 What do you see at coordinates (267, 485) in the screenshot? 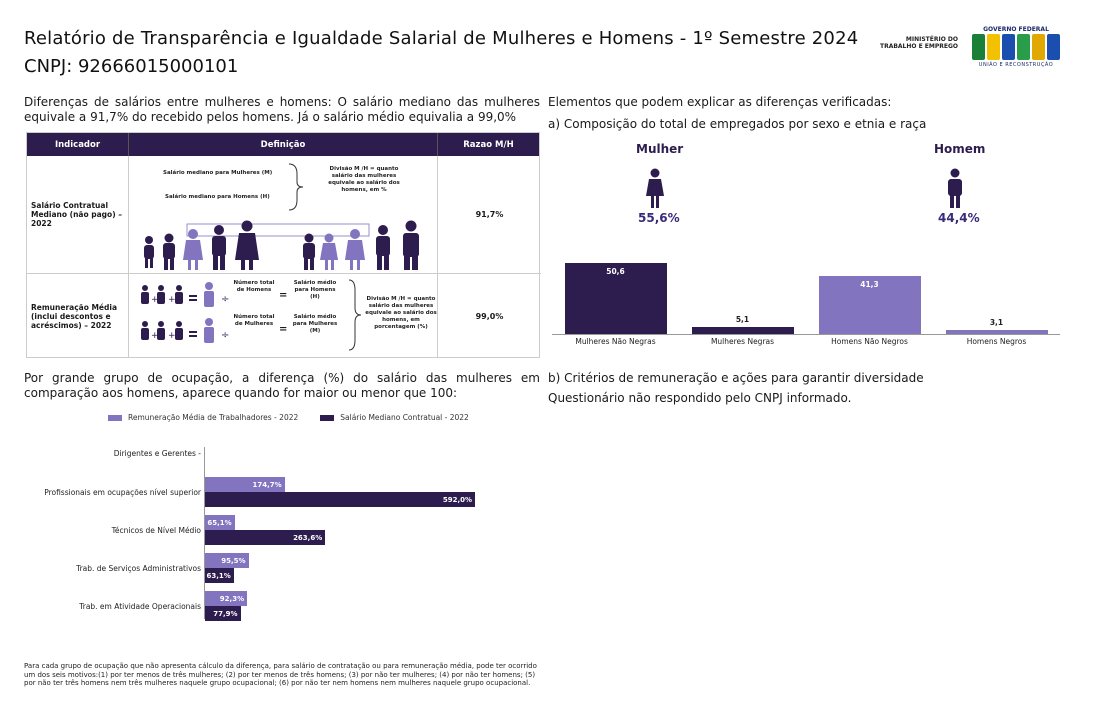
I see `occupation-bar-value: 174,7%` at bounding box center [267, 485].